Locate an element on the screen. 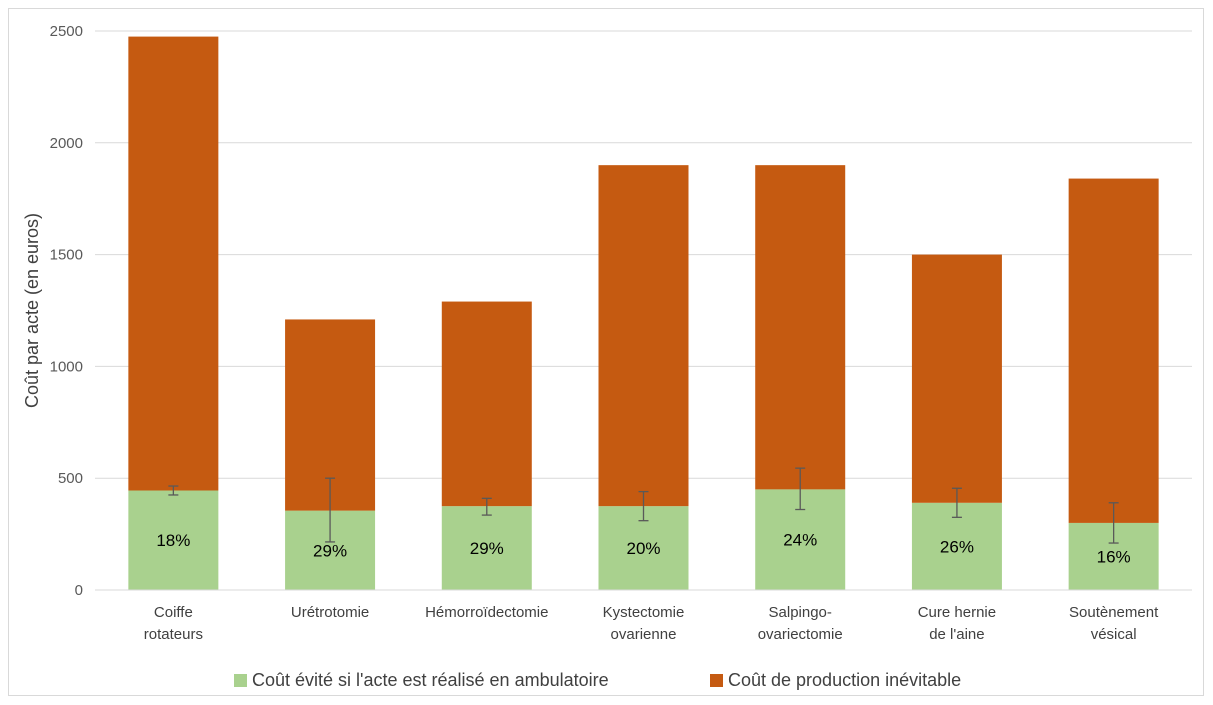 This screenshot has width=1213, height=705. x-tick-label: Coiffe is located at coordinates (173, 612).